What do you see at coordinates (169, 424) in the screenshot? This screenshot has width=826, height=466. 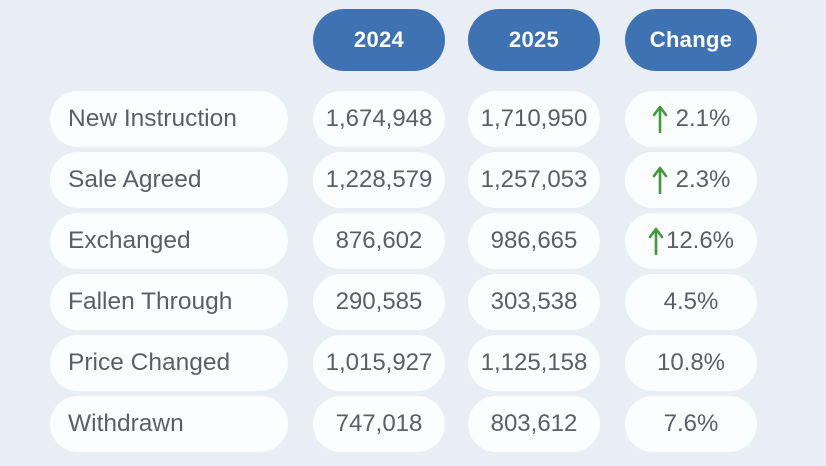 I see `row-label: Withdrawn` at bounding box center [169, 424].